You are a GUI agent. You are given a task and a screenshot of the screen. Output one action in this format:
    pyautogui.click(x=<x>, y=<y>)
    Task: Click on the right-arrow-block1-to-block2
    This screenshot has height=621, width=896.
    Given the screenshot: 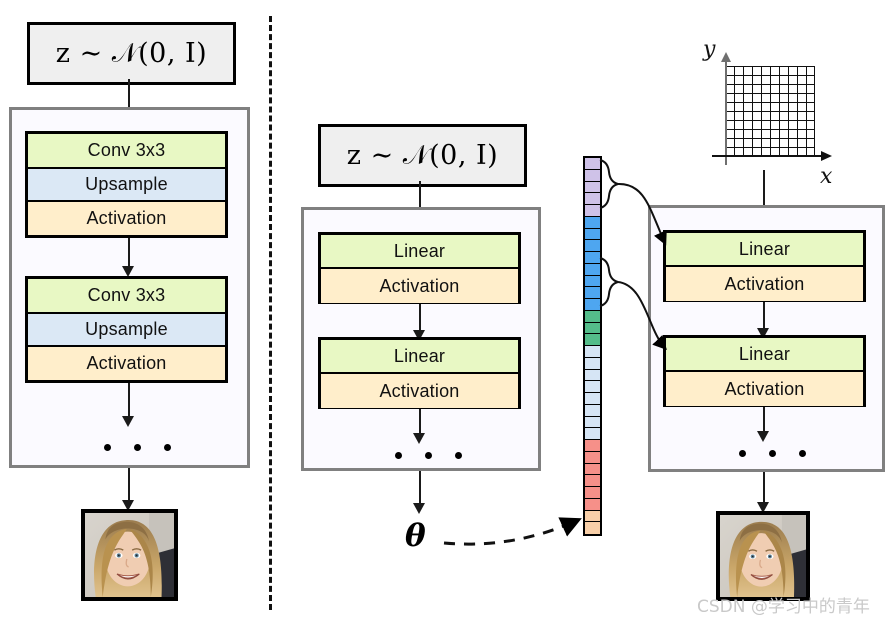 What is the action you would take?
    pyautogui.click(x=764, y=317)
    